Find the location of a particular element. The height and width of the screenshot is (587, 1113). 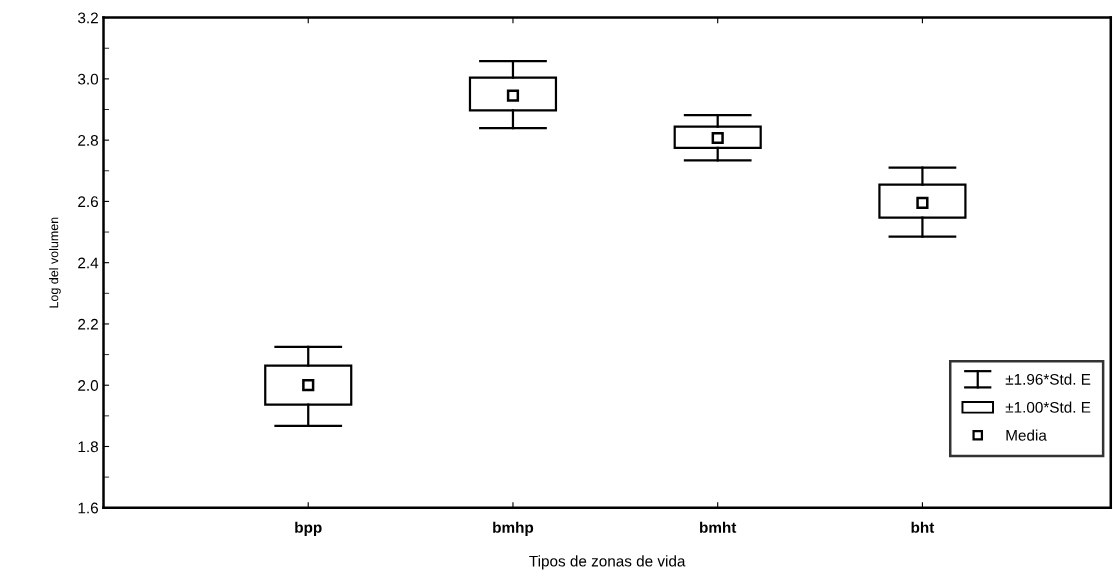

y-tick-label: 2.8 is located at coordinates (88, 140).